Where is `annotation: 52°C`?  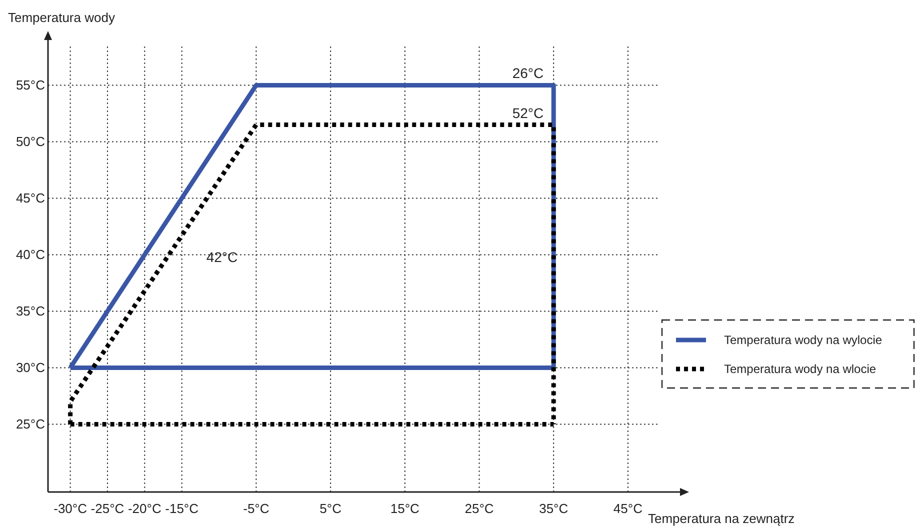 annotation: 52°C is located at coordinates (528, 113).